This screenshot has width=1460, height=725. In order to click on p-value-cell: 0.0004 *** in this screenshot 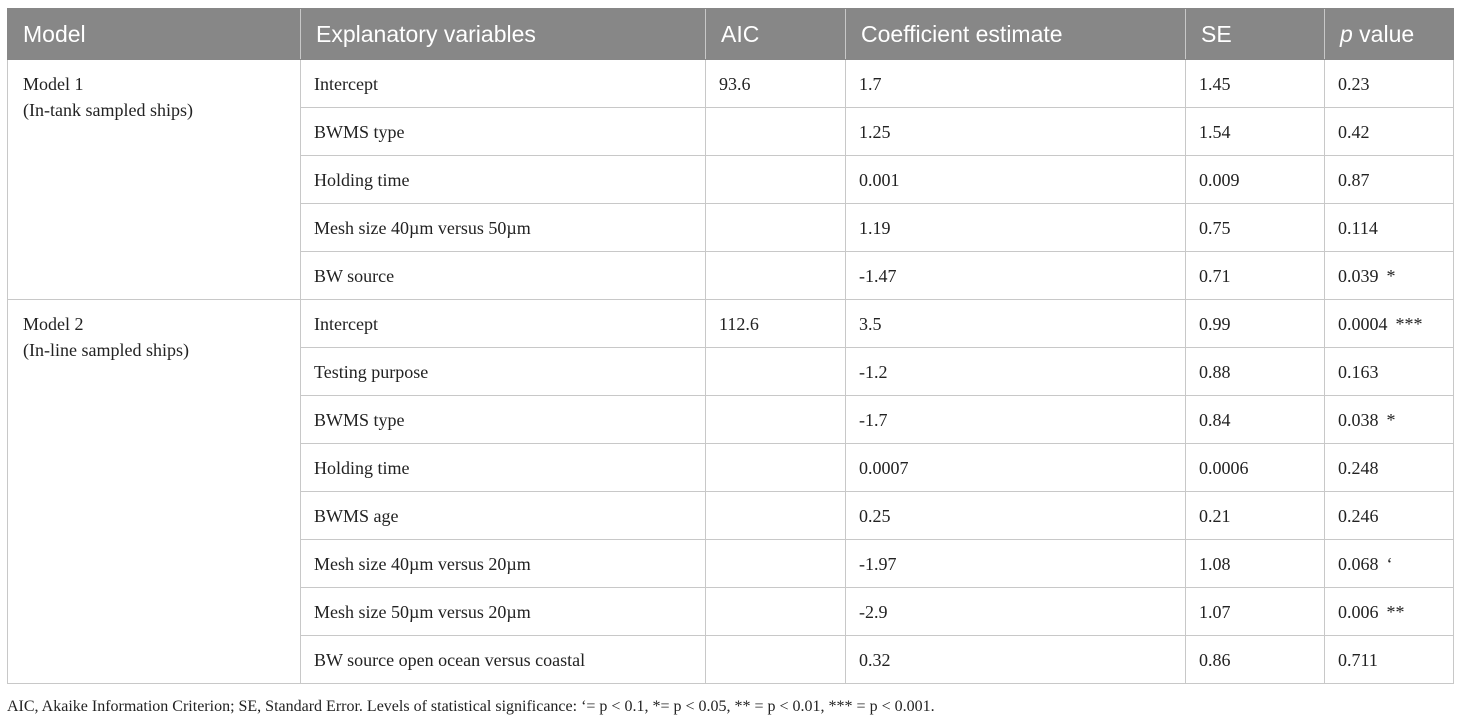, I will do `click(1389, 323)`.